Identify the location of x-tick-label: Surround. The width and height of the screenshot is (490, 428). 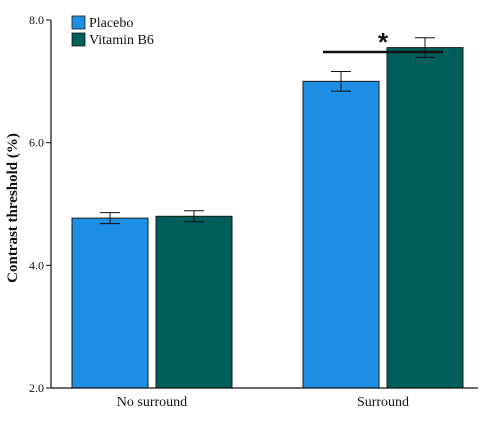
(383, 402).